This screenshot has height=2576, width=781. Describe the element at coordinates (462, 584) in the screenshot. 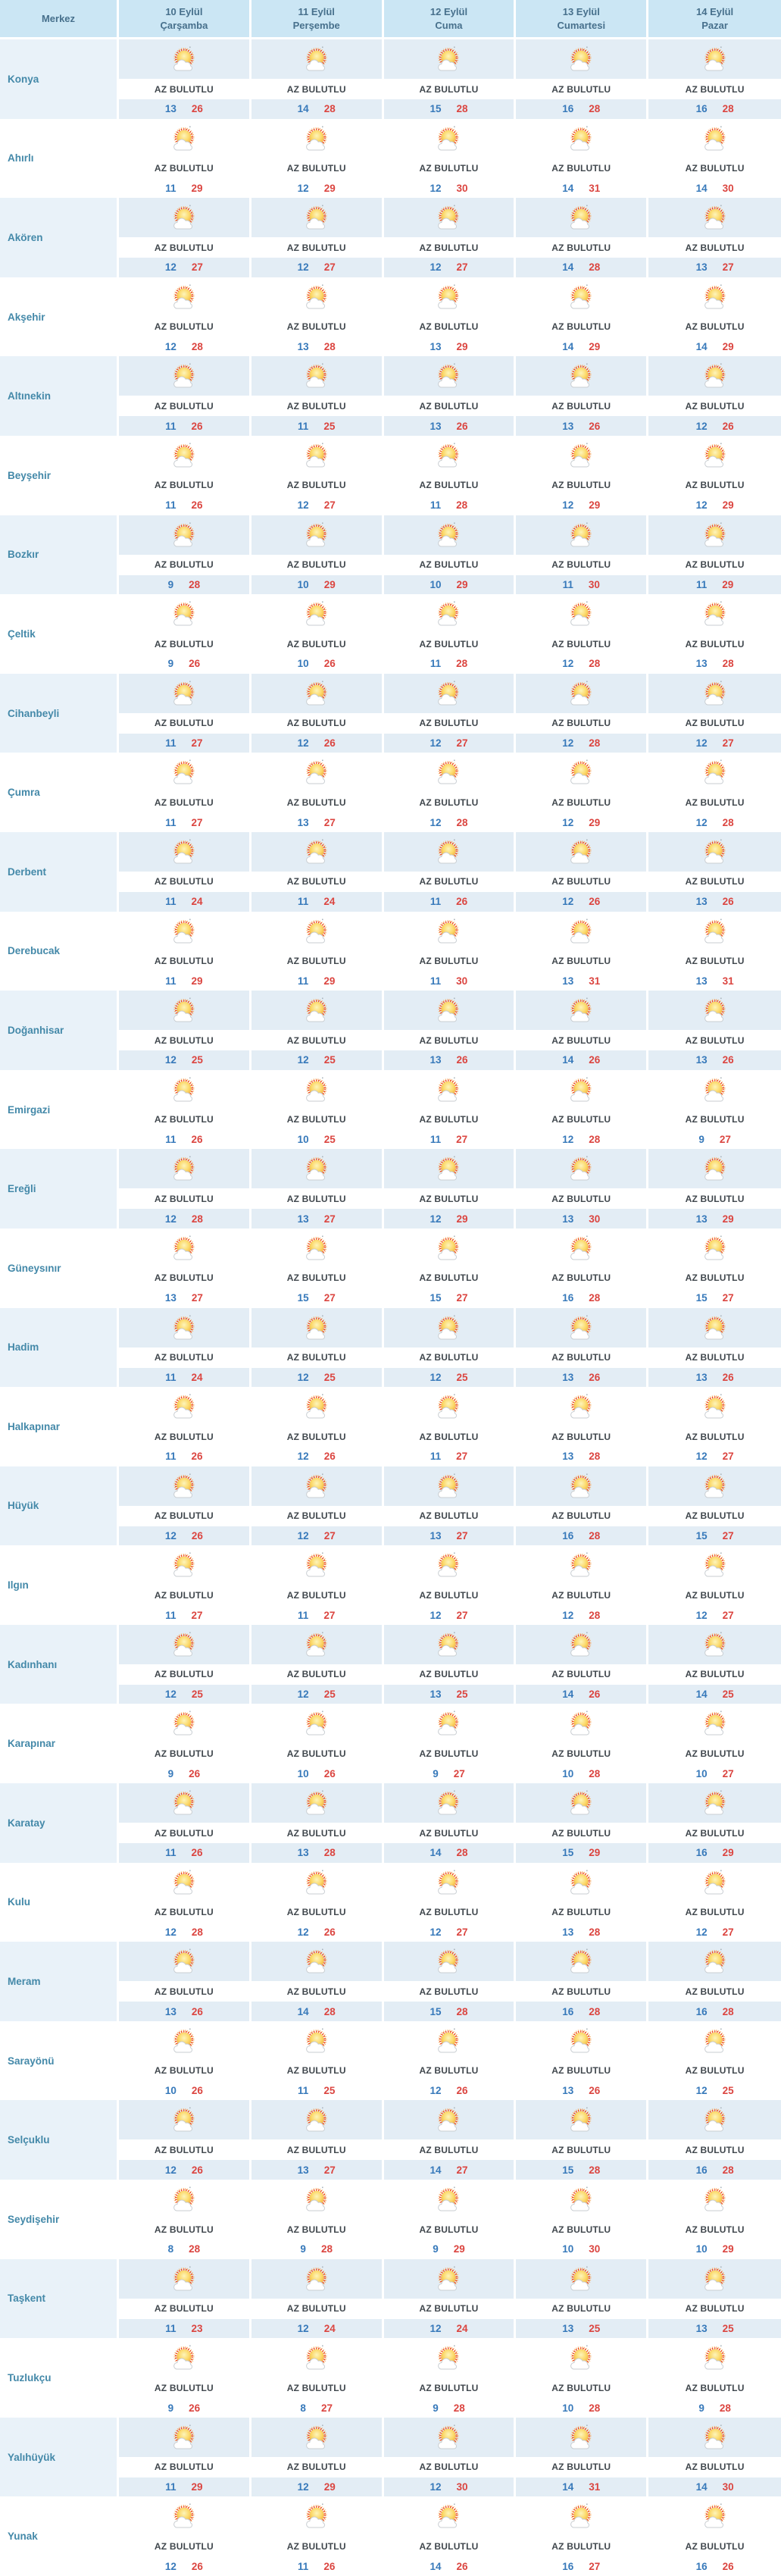

I see `max-temp: 29` at that location.